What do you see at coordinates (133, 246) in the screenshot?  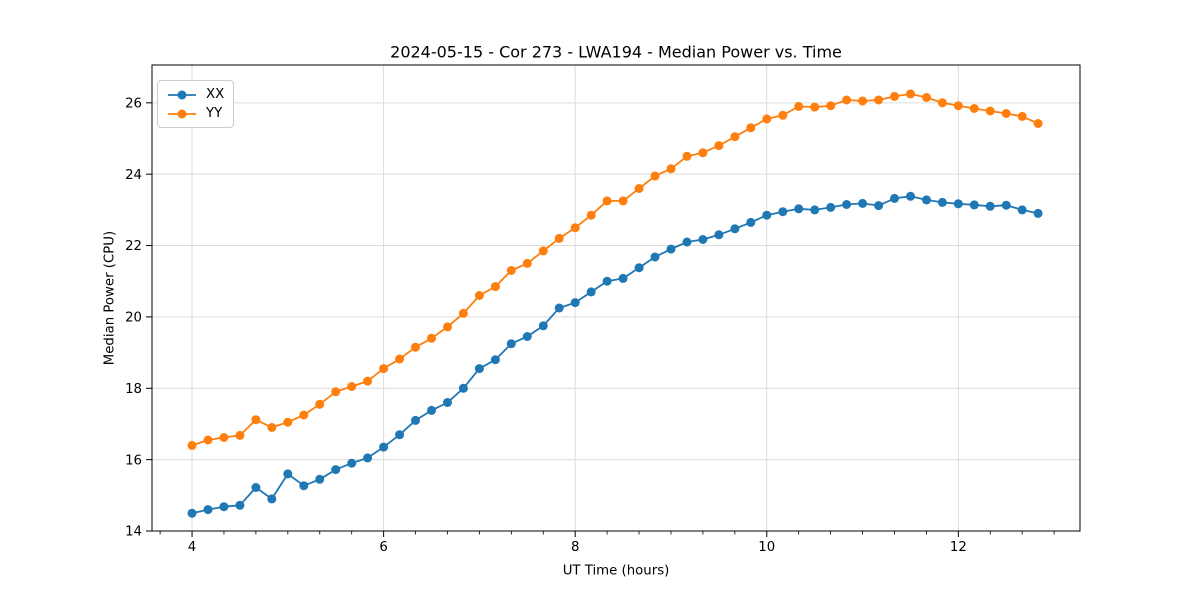 I see `y-tick-label: 22` at bounding box center [133, 246].